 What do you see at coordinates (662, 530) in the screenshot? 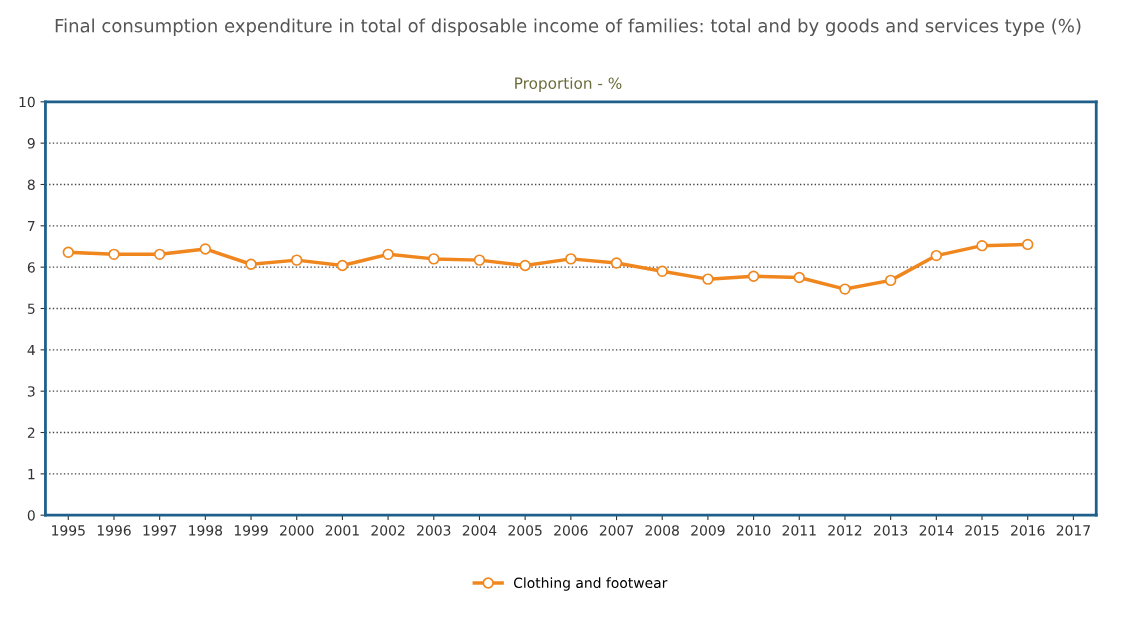
I see `x-tick-label: 2008` at bounding box center [662, 530].